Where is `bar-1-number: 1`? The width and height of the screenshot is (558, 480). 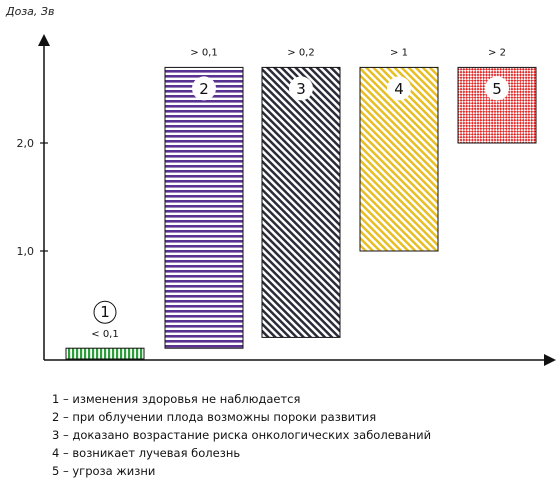
bar-1-number: 1 is located at coordinates (105, 312).